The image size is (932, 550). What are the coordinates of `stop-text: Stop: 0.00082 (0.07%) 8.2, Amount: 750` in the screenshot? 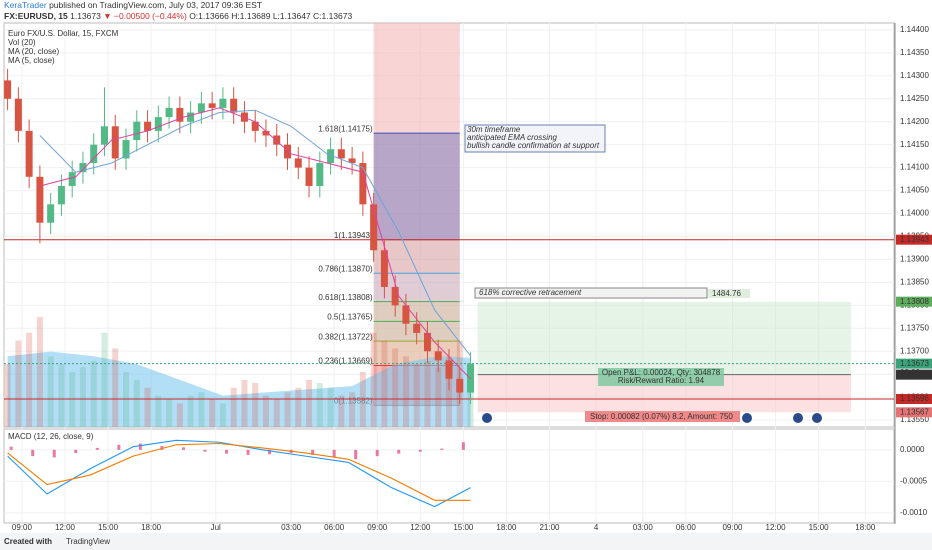 It's located at (661, 416).